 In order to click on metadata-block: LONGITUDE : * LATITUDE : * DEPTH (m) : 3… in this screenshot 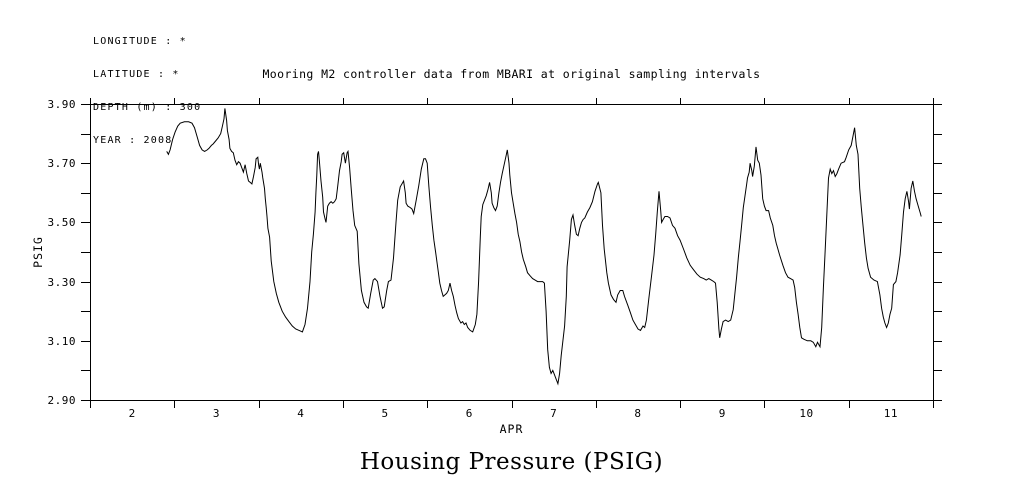, I will do `click(147, 91)`.